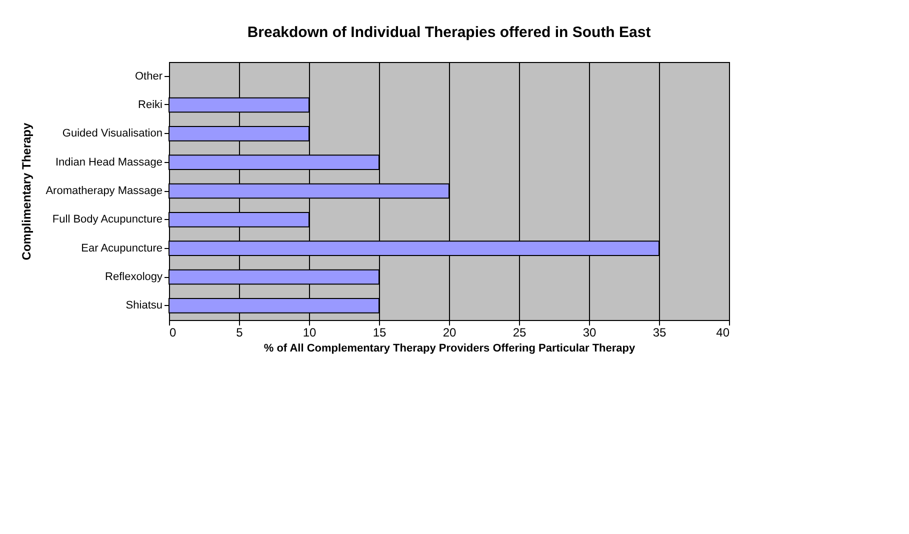 The image size is (909, 534). What do you see at coordinates (379, 333) in the screenshot?
I see `x-tick-label: 15` at bounding box center [379, 333].